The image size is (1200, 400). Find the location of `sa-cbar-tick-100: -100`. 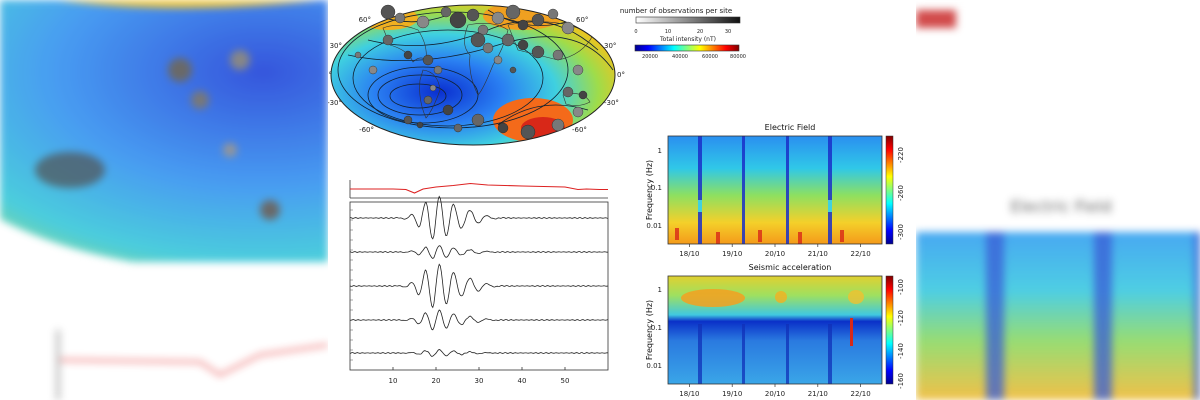

sa-cbar-tick-100: -100 is located at coordinates (901, 287).